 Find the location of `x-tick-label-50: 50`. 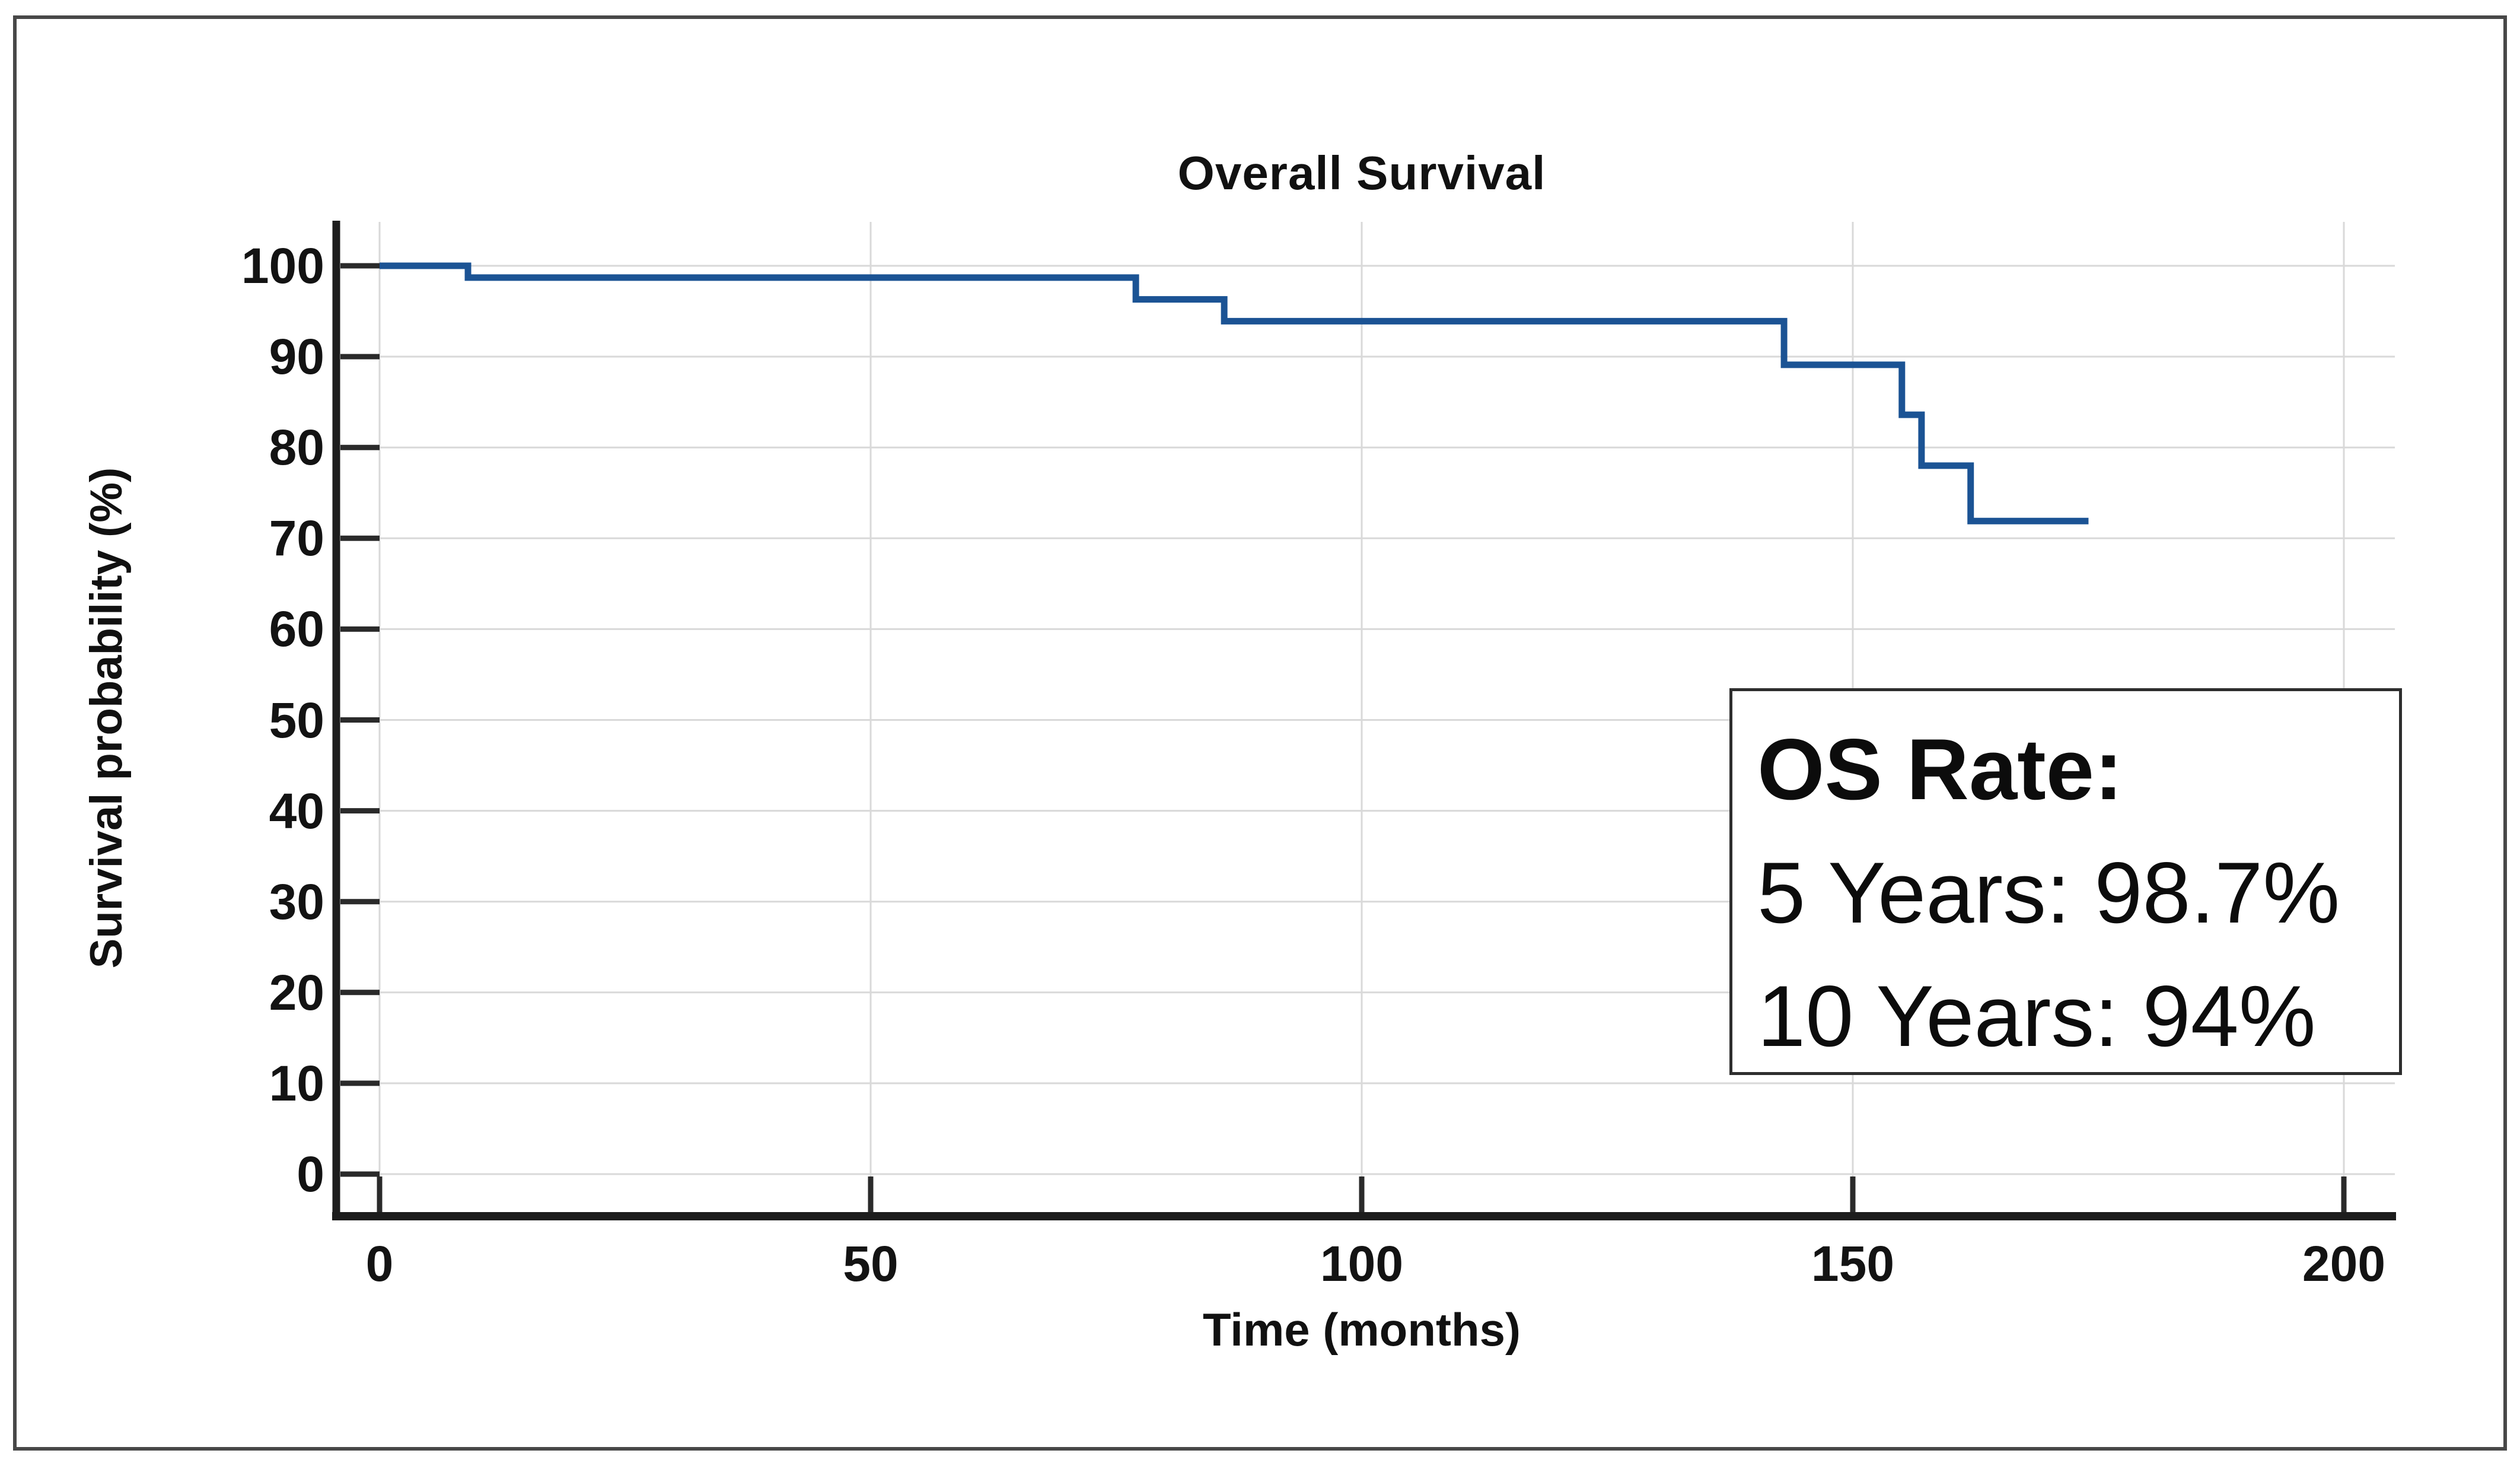

x-tick-label-50: 50 is located at coordinates (871, 1264).